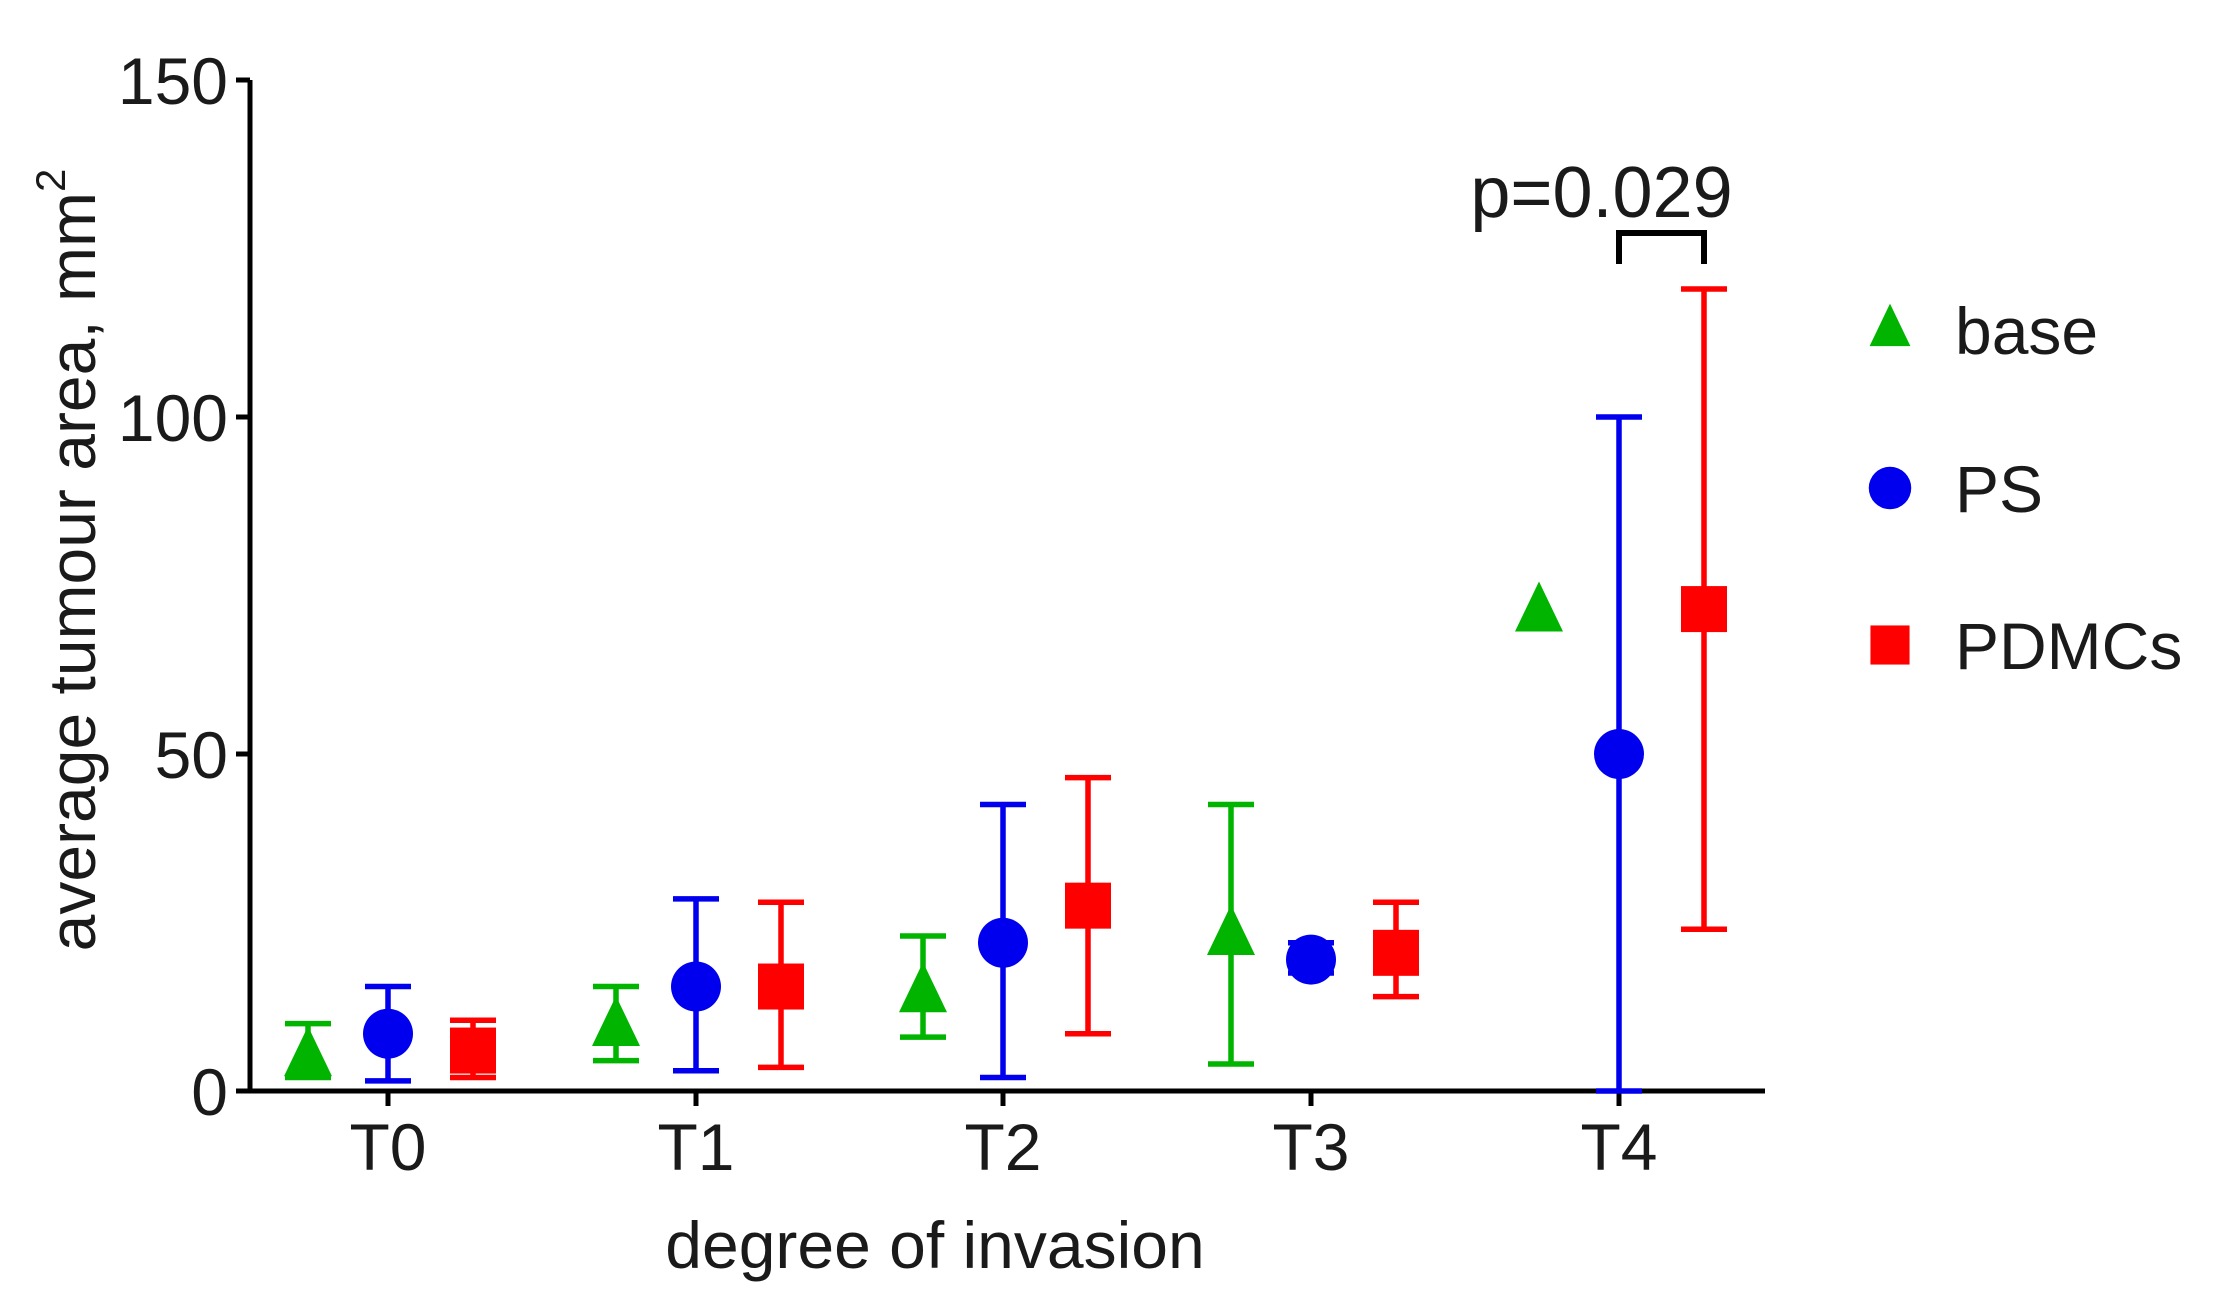  I want to click on point-base-t3, so click(1231, 929).